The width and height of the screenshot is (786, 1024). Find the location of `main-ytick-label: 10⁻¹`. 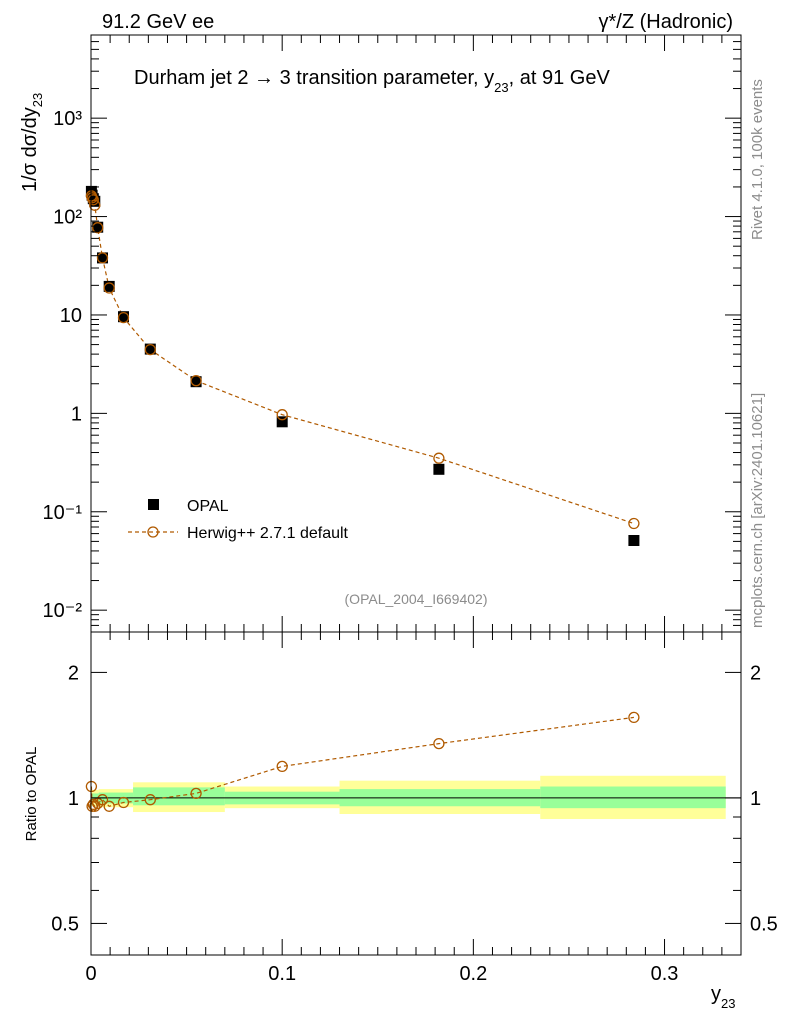

main-ytick-label: 10⁻¹ is located at coordinates (63, 513).